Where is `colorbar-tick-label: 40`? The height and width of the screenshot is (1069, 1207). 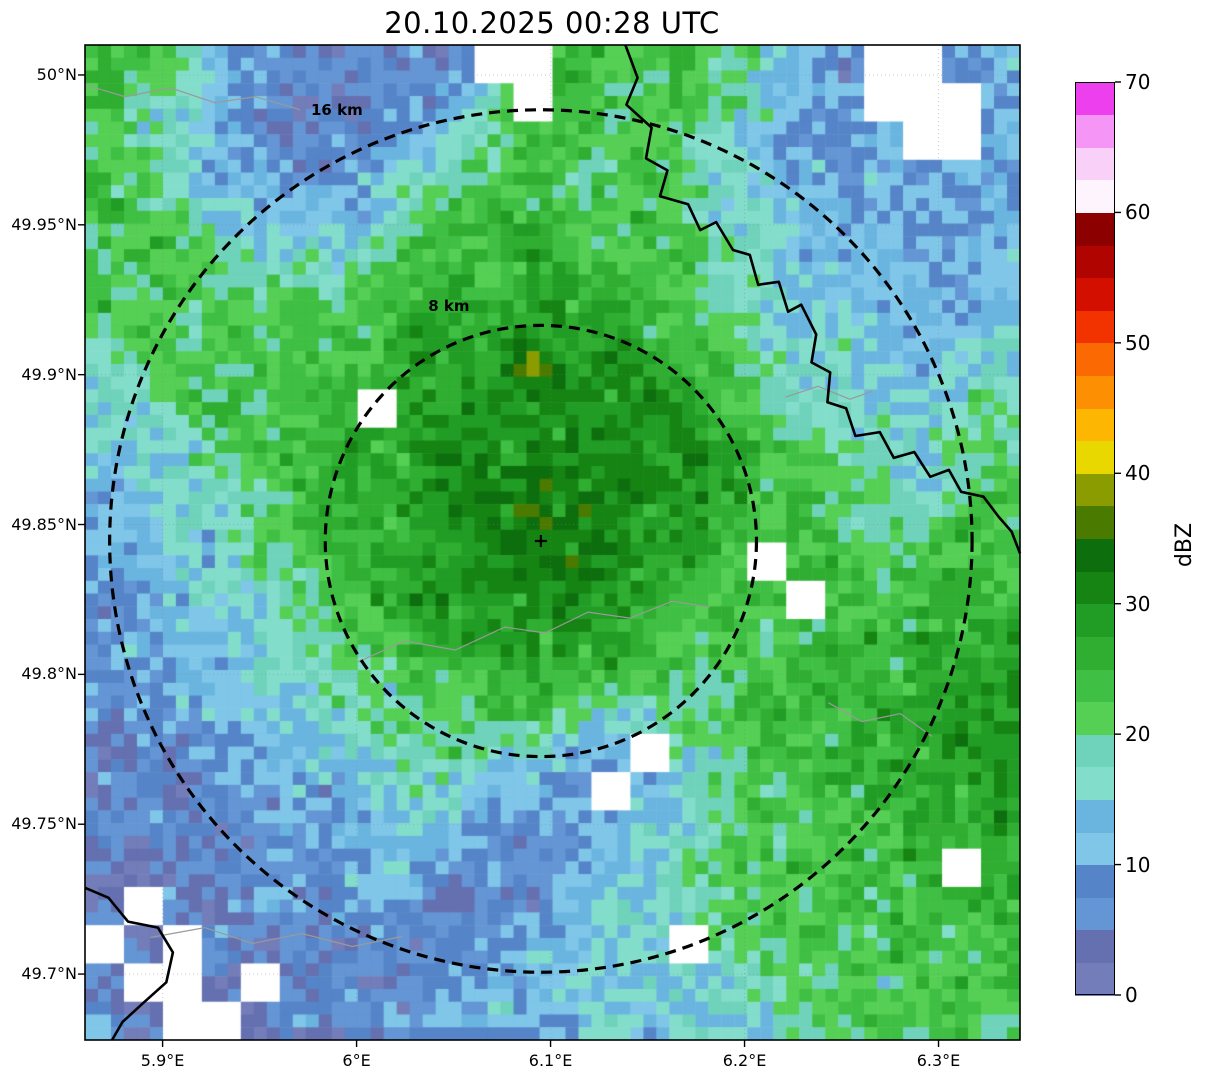 colorbar-tick-label: 40 is located at coordinates (1138, 473).